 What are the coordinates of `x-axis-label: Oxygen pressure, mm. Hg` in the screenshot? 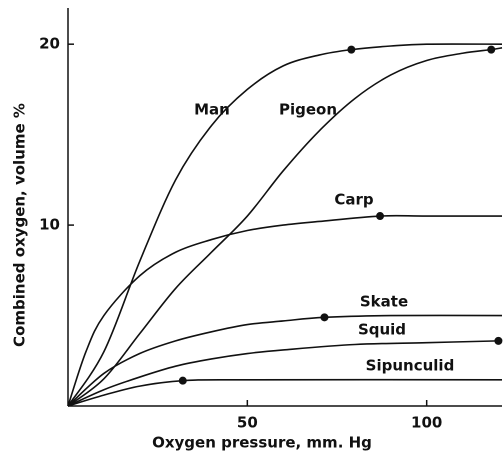 It's located at (262, 443).